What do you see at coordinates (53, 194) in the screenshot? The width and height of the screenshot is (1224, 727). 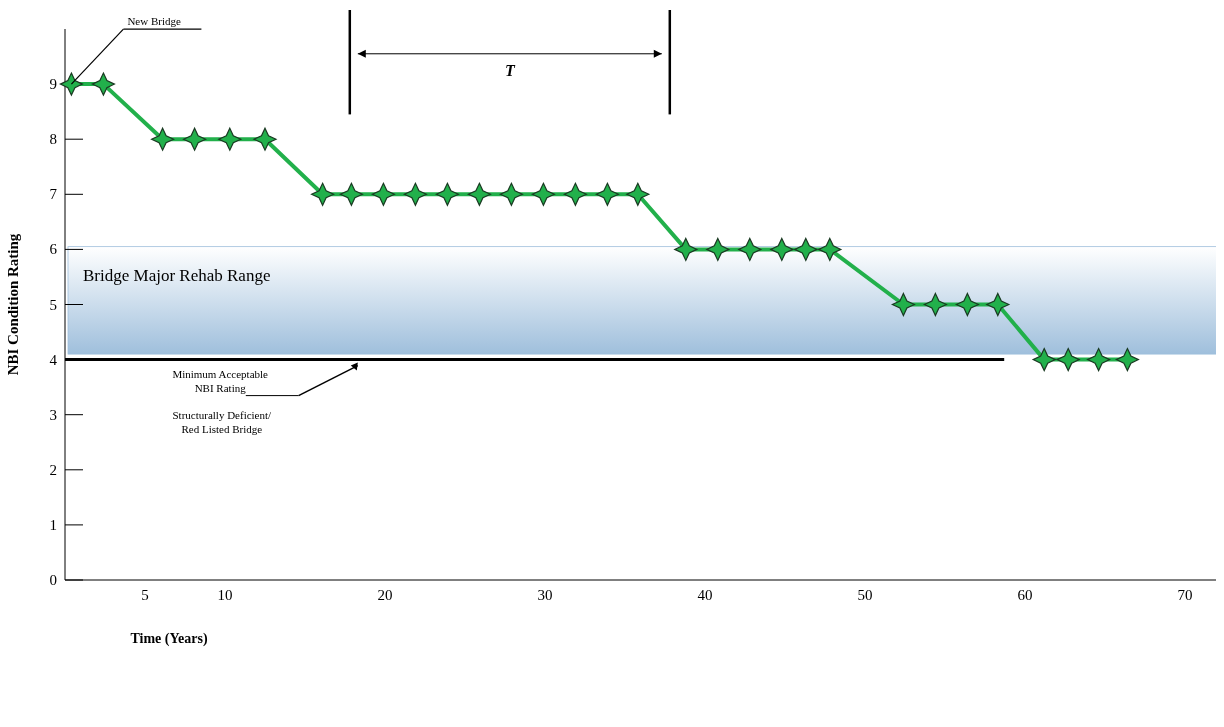 I see `y-tick-label: 7` at bounding box center [53, 194].